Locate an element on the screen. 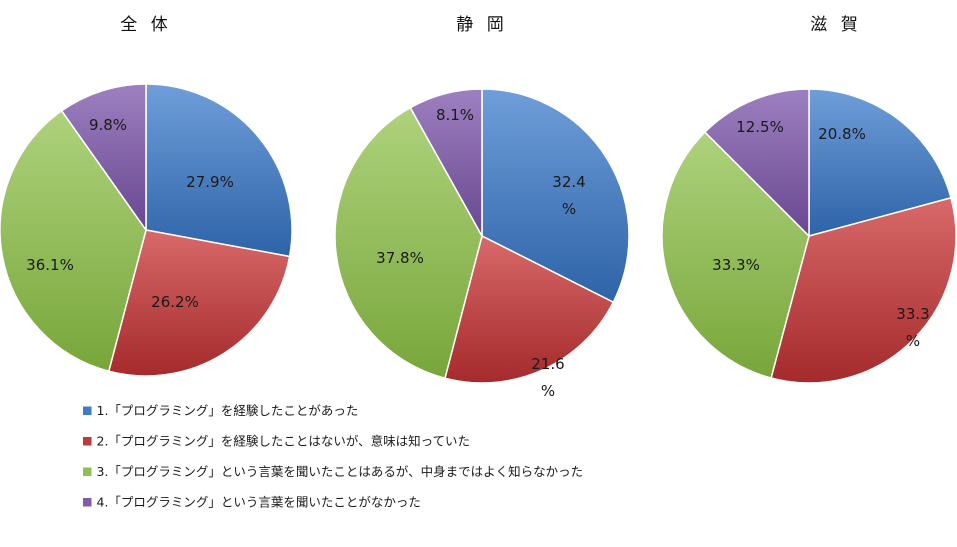 Image resolution: width=957 pixels, height=547 pixels. data-label-4: 9.8% is located at coordinates (108, 125).